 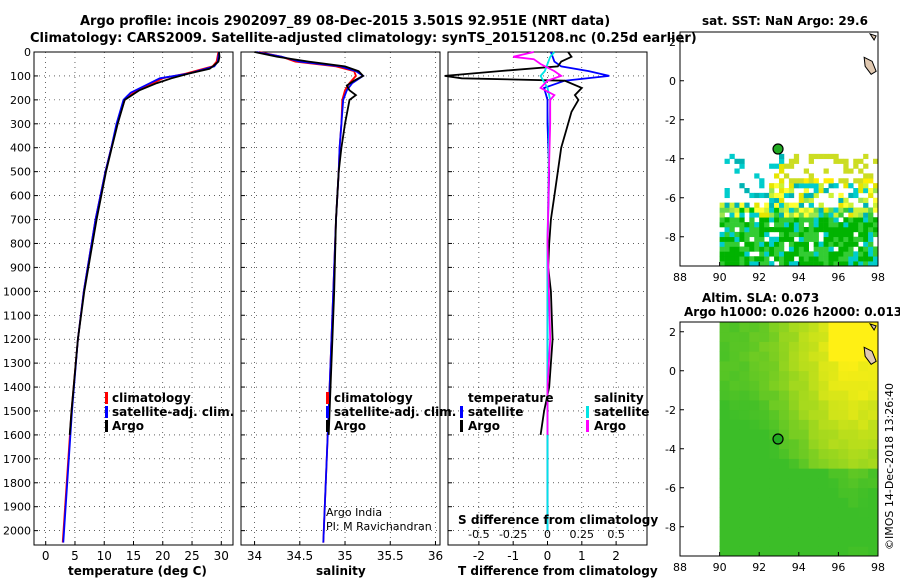 What do you see at coordinates (680, 567) in the screenshot?
I see `x-tick-label: 88` at bounding box center [680, 567].